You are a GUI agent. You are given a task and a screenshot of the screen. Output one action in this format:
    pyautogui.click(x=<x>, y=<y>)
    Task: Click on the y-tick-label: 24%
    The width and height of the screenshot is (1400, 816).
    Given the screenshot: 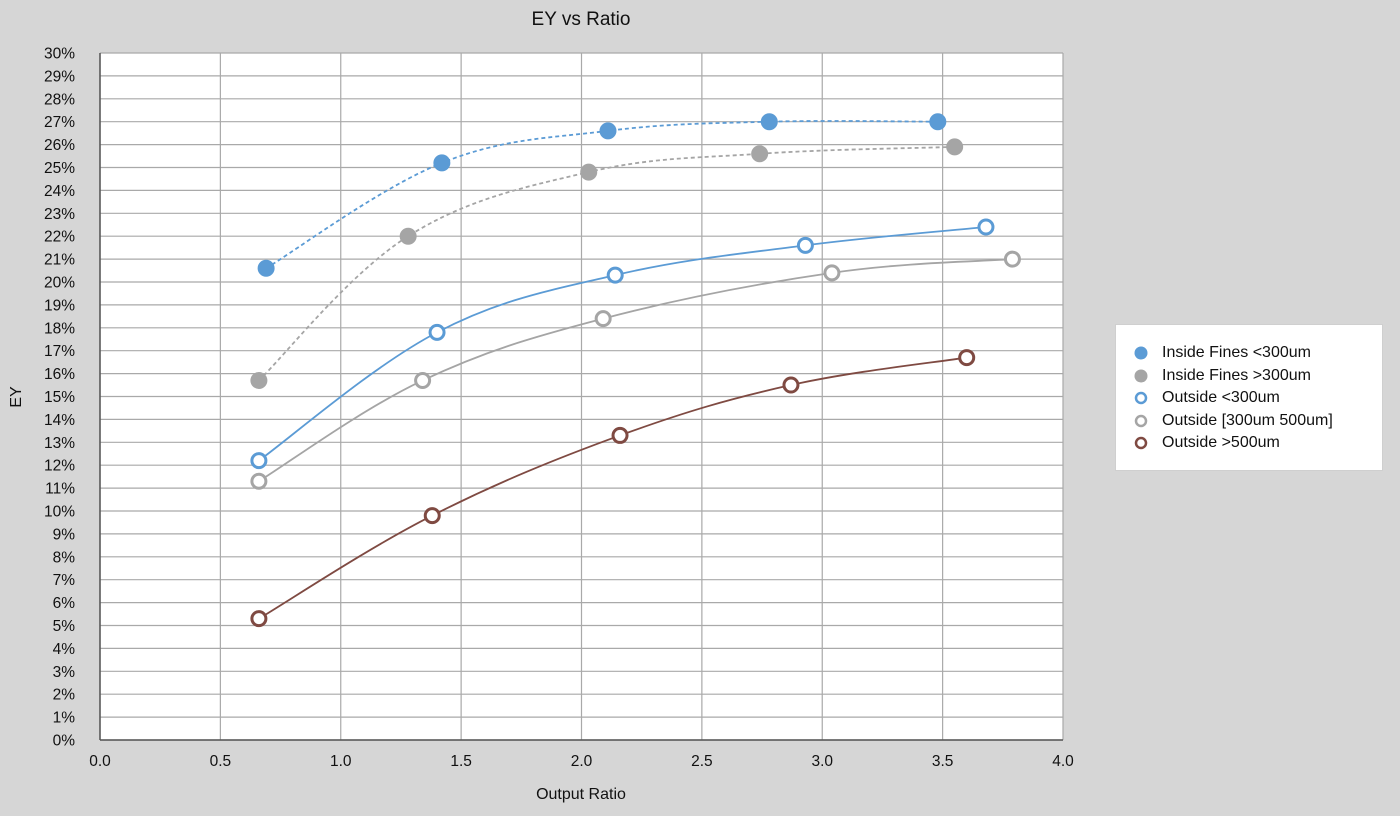 What is the action you would take?
    pyautogui.click(x=59, y=191)
    